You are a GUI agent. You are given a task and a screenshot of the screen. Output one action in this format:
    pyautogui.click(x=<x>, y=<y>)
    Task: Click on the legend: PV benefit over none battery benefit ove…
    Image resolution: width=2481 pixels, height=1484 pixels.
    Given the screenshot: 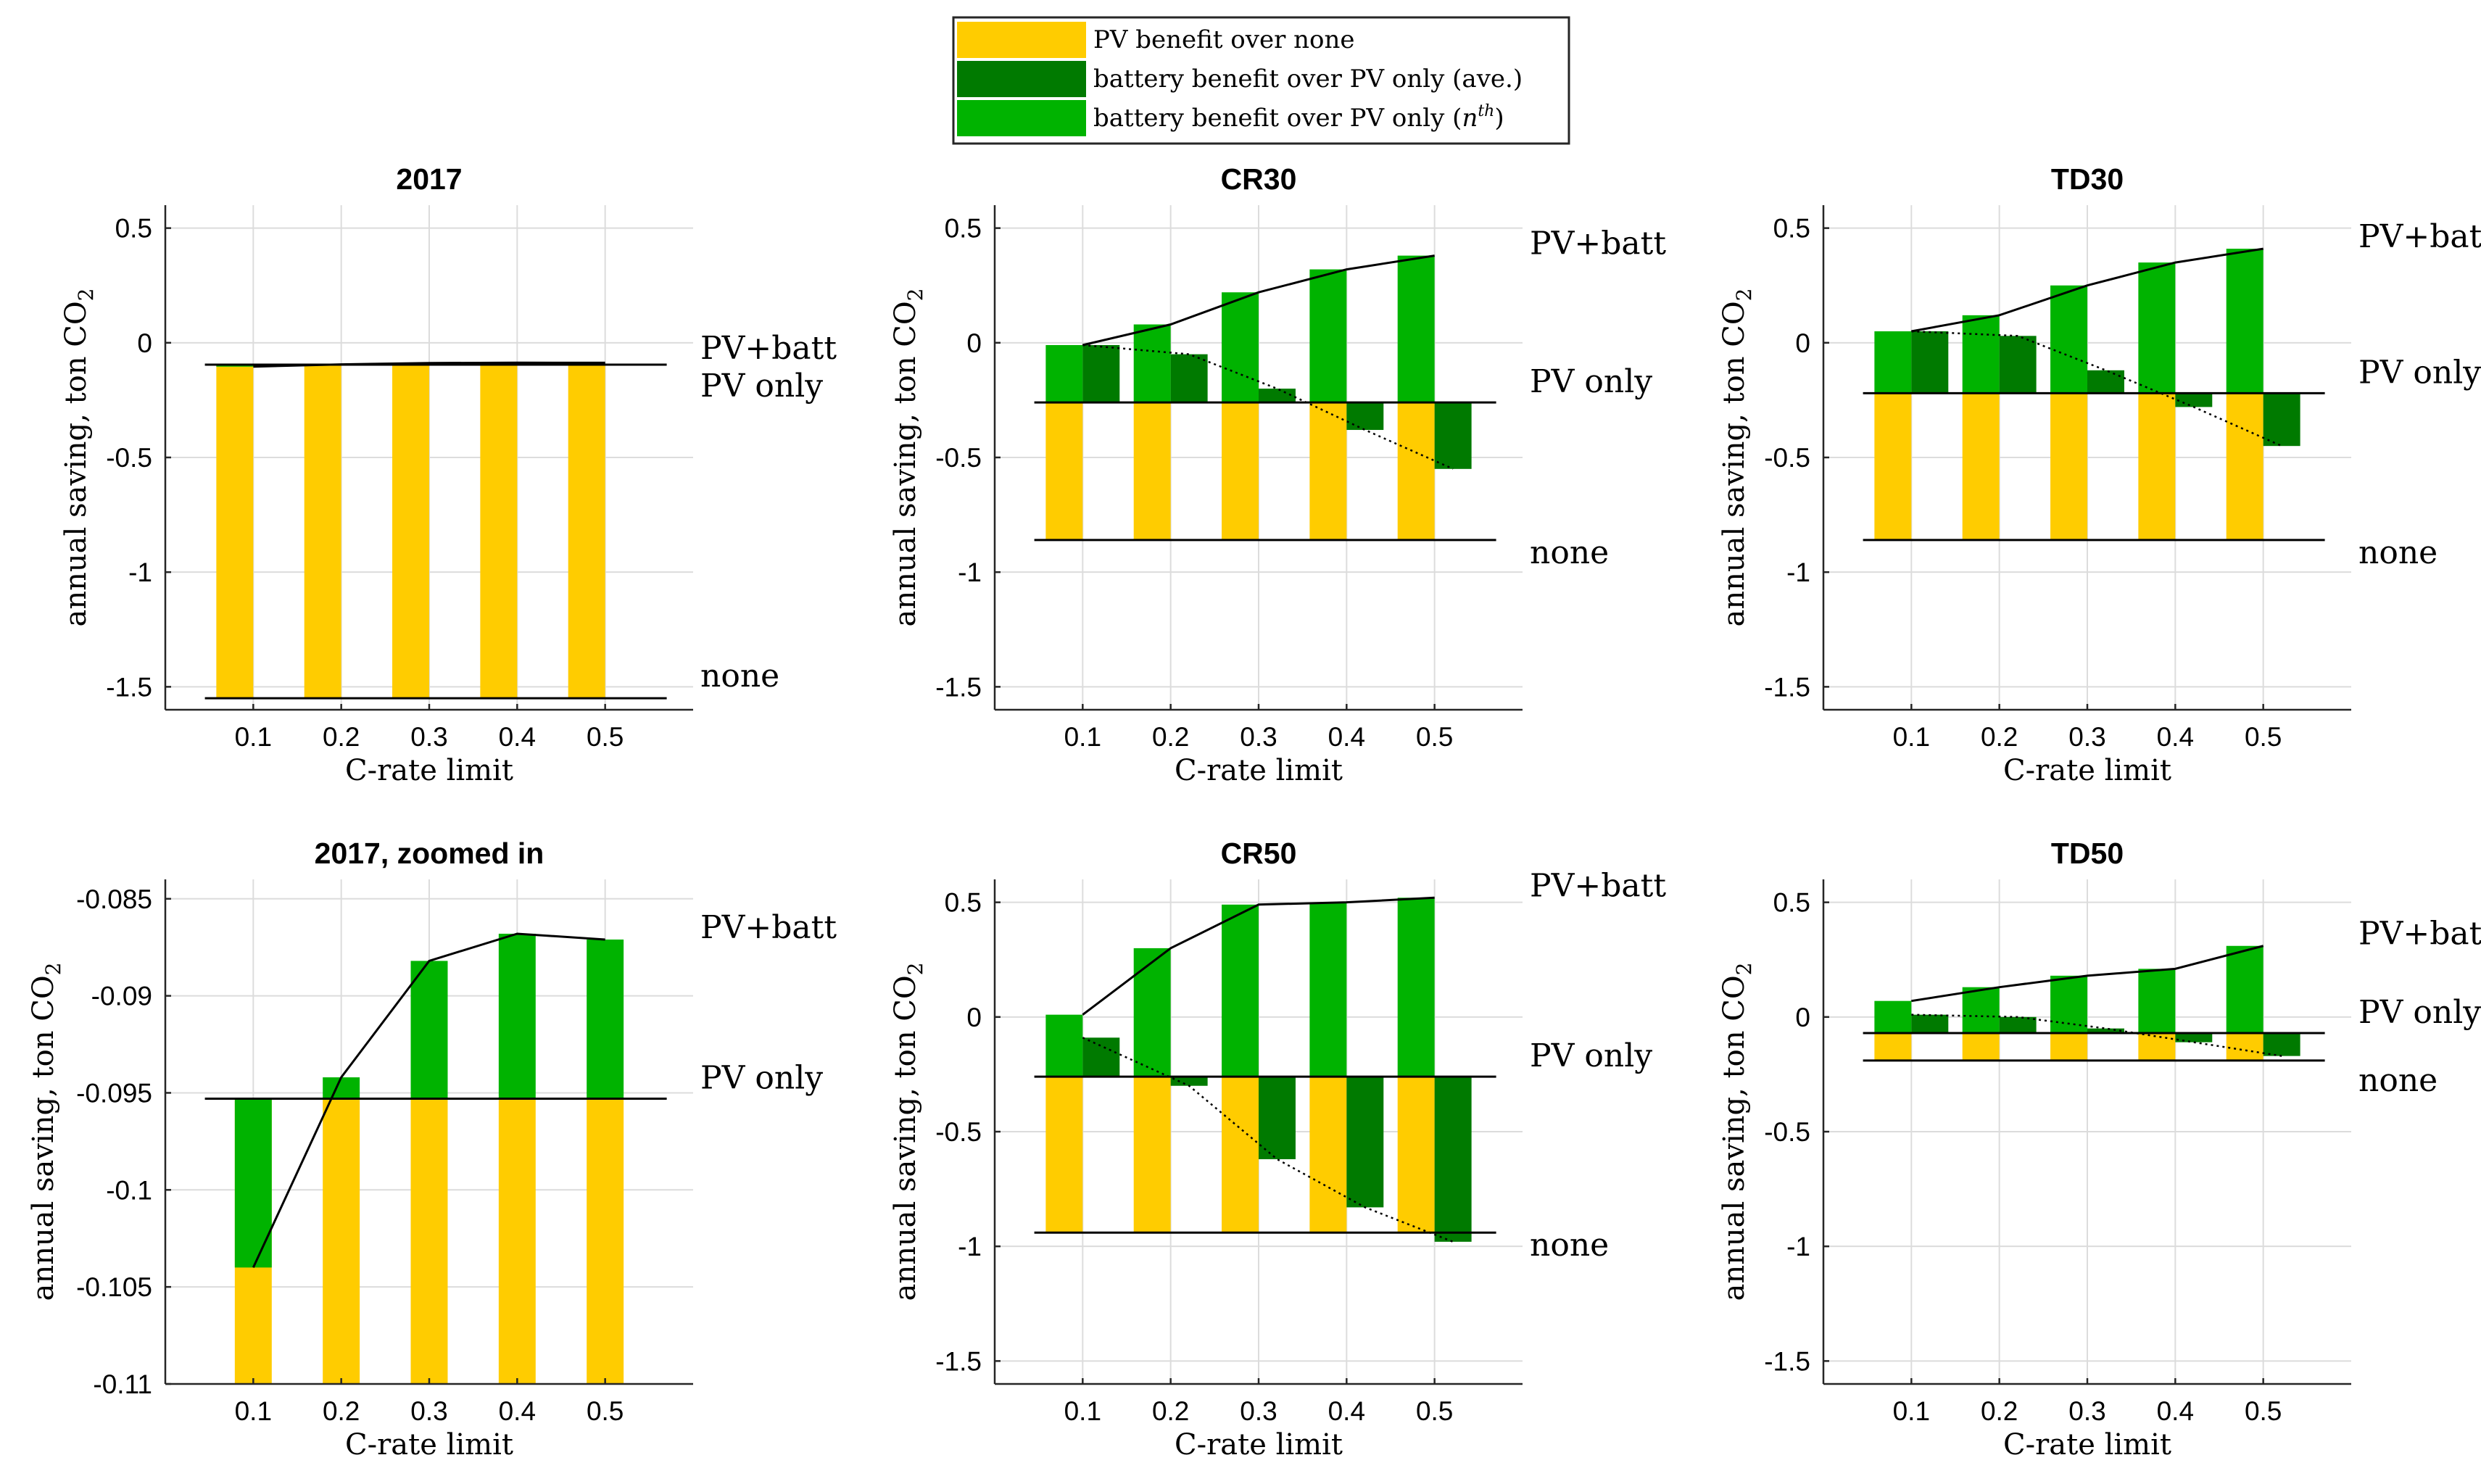 What is the action you would take?
    pyautogui.click(x=1261, y=80)
    